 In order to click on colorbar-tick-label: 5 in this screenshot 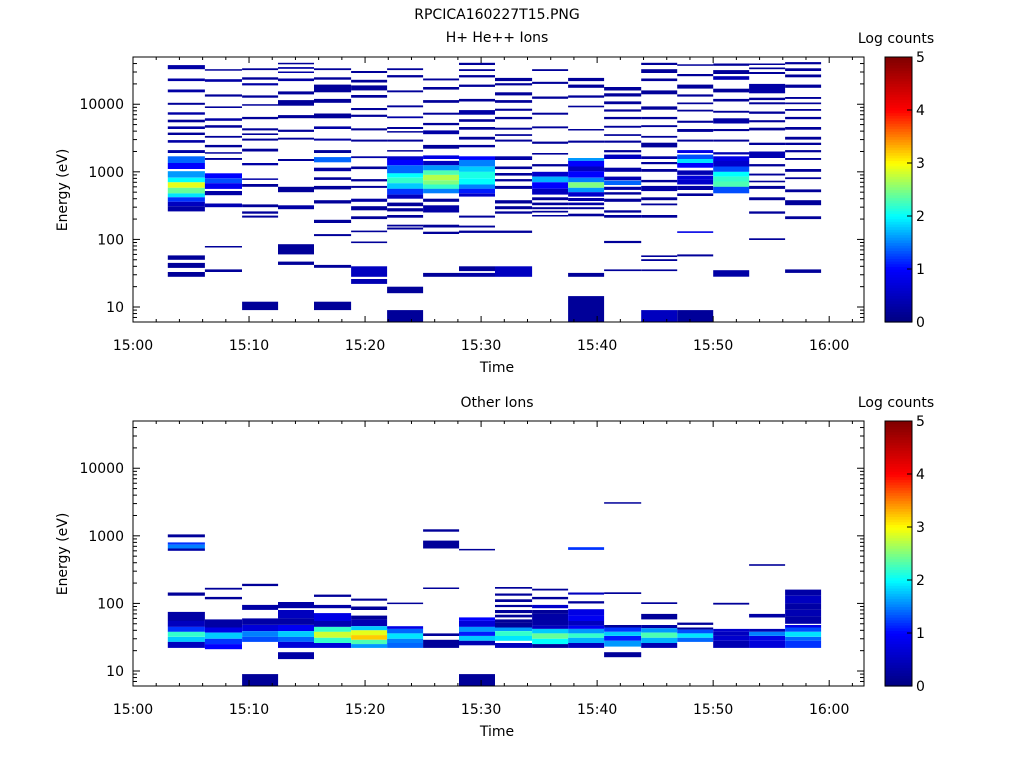, I will do `click(920, 58)`.